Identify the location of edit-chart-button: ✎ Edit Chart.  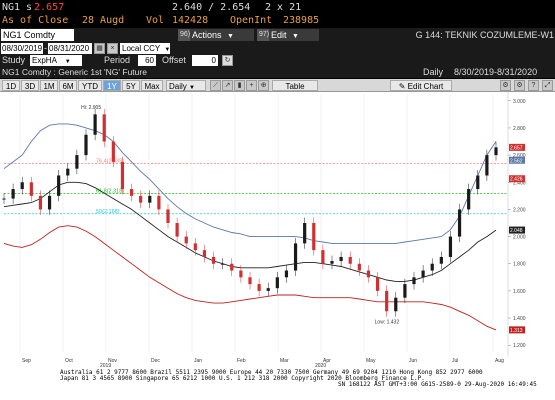
(421, 85).